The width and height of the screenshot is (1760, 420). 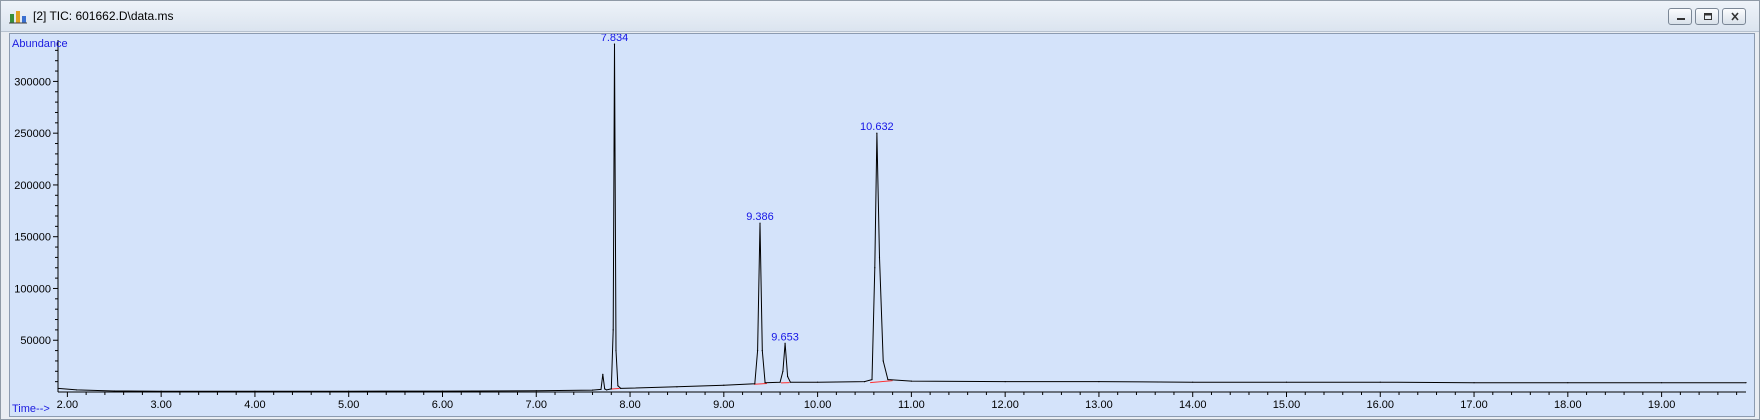 What do you see at coordinates (629, 405) in the screenshot?
I see `x-tick-label: 8.00` at bounding box center [629, 405].